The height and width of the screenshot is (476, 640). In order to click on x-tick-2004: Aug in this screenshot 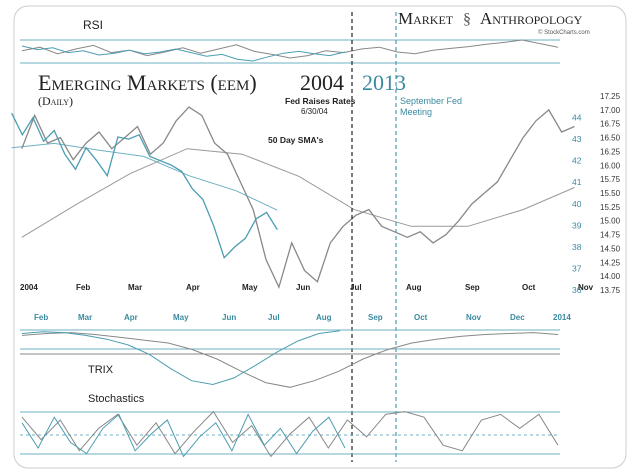, I will do `click(414, 287)`.